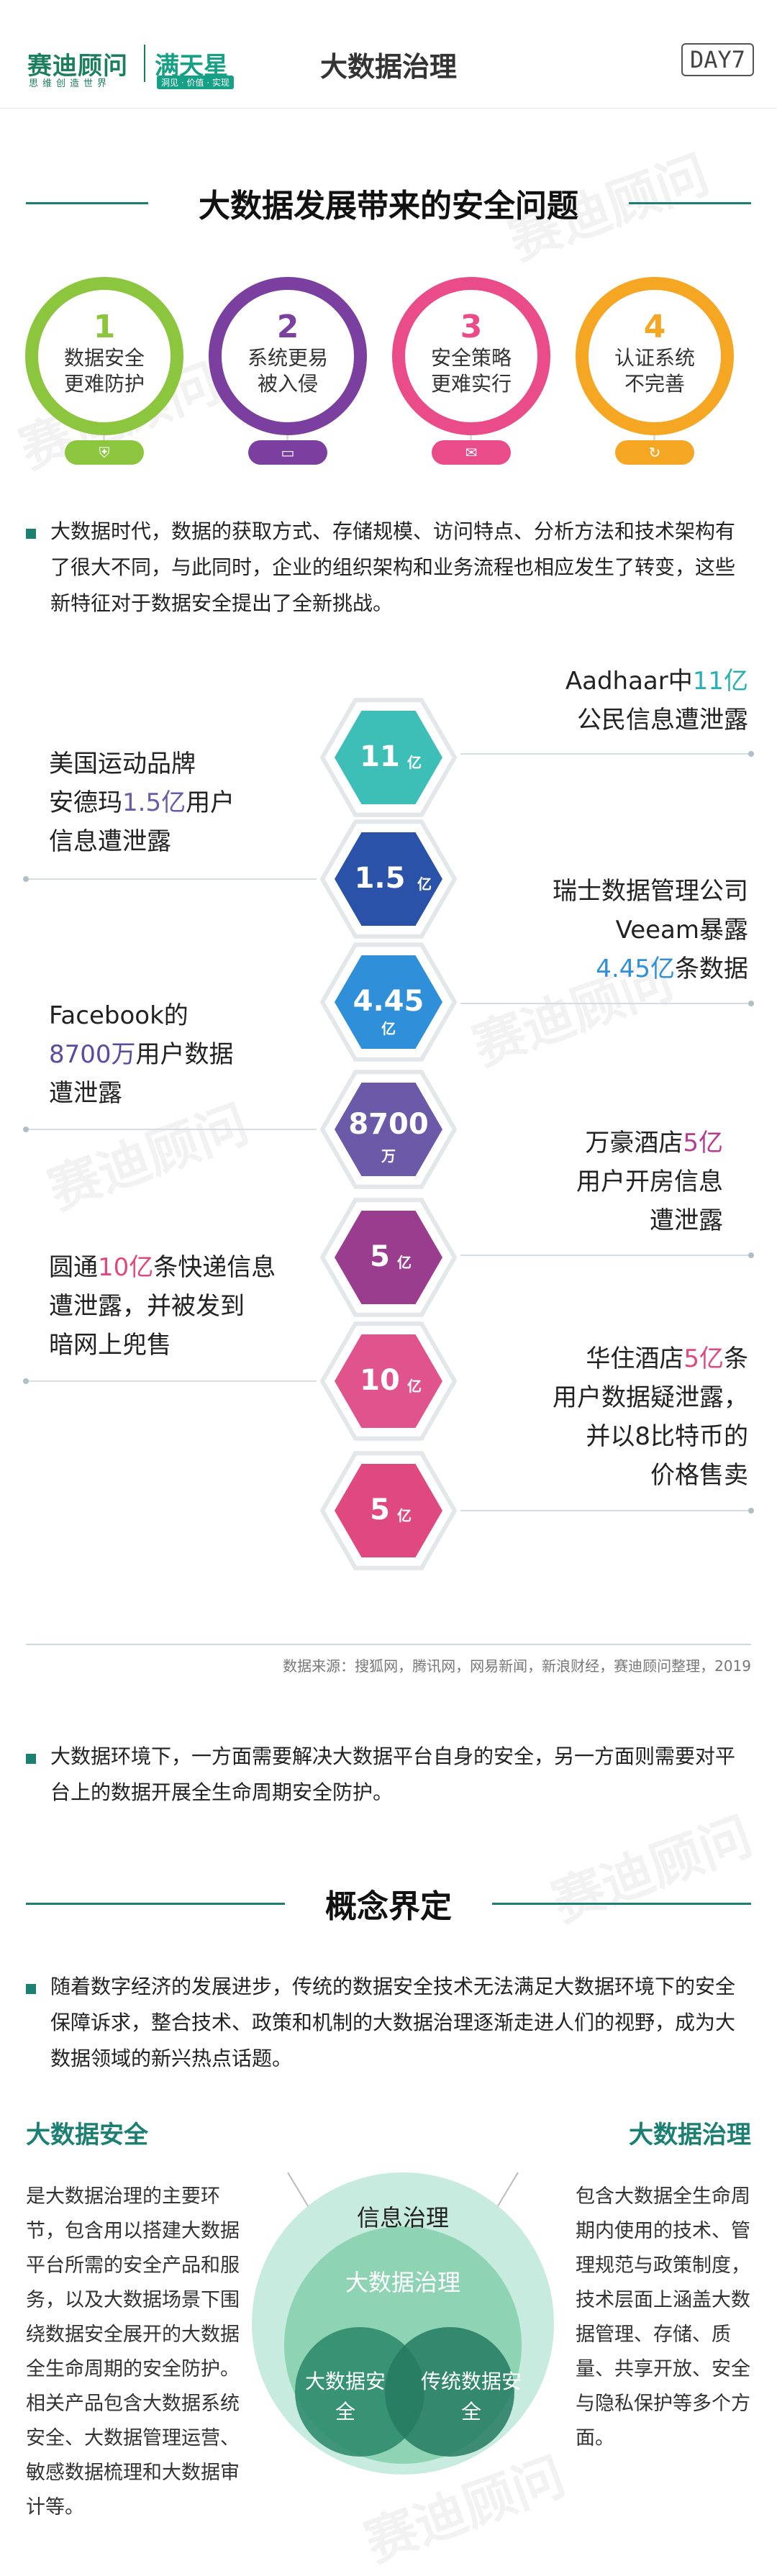 The width and height of the screenshot is (777, 2576). I want to click on hexagon-value: 11, so click(380, 756).